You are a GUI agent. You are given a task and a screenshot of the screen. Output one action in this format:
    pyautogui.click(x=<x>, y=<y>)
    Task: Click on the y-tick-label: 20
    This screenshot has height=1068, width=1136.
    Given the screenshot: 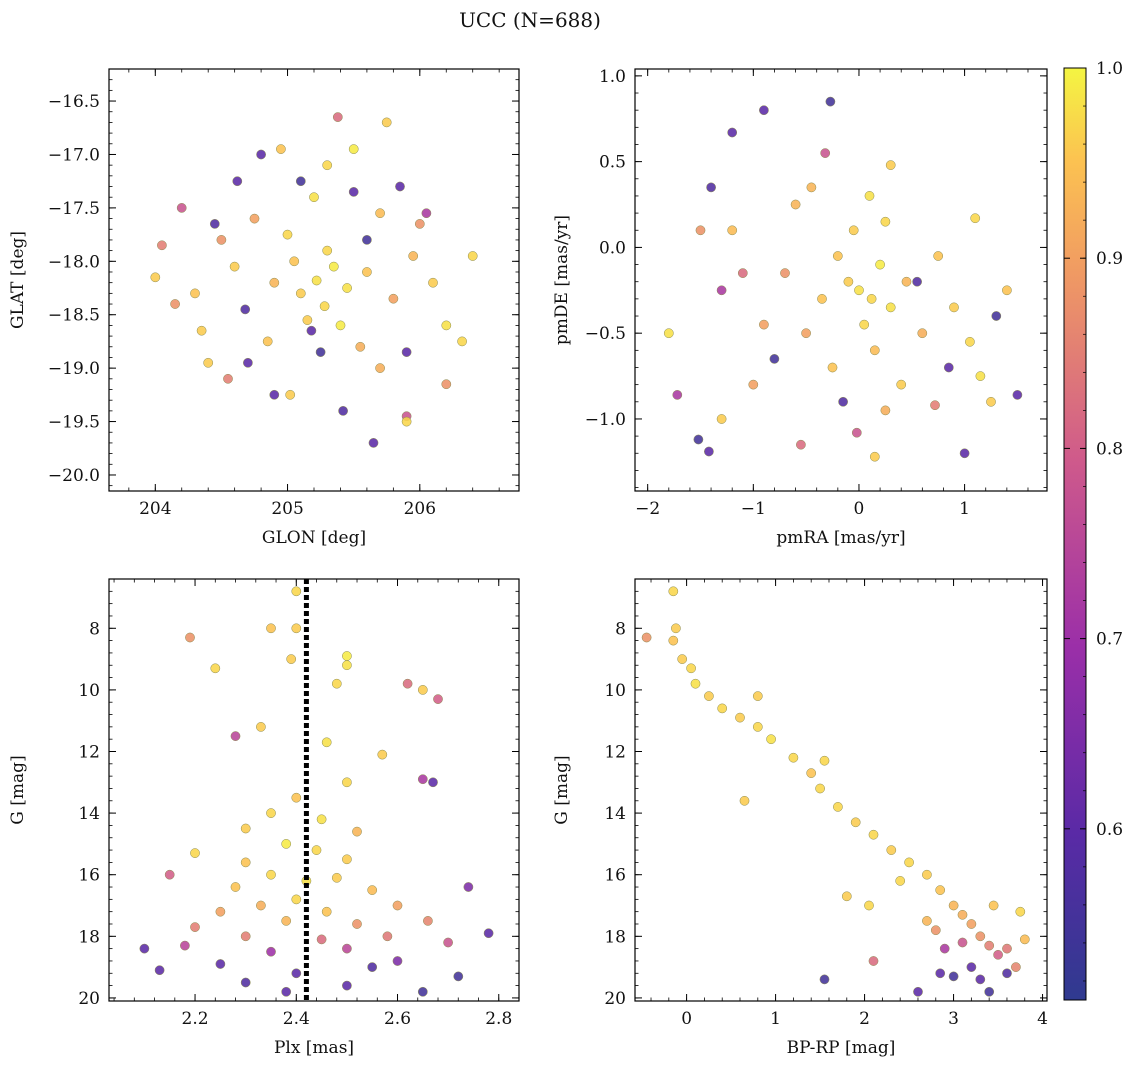 What is the action you would take?
    pyautogui.click(x=89, y=999)
    